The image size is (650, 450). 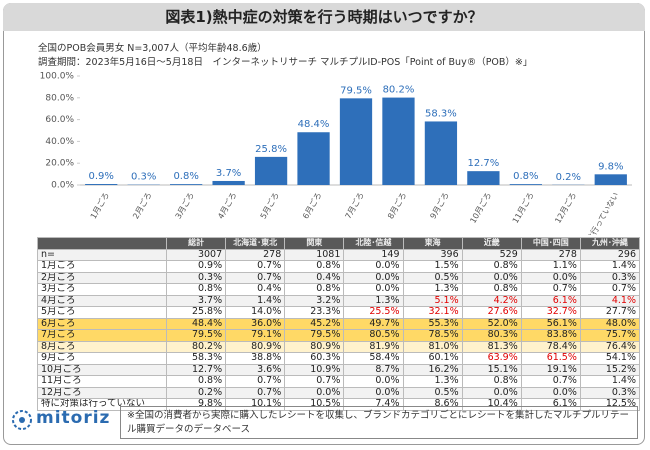 I want to click on table-cell: 16.2%, so click(x=432, y=369).